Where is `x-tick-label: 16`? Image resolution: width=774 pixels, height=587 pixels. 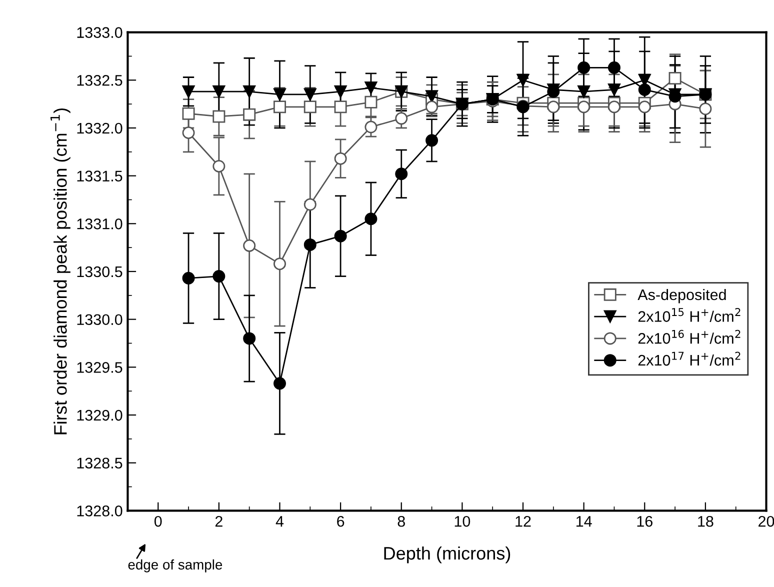 x-tick-label: 16 is located at coordinates (644, 521).